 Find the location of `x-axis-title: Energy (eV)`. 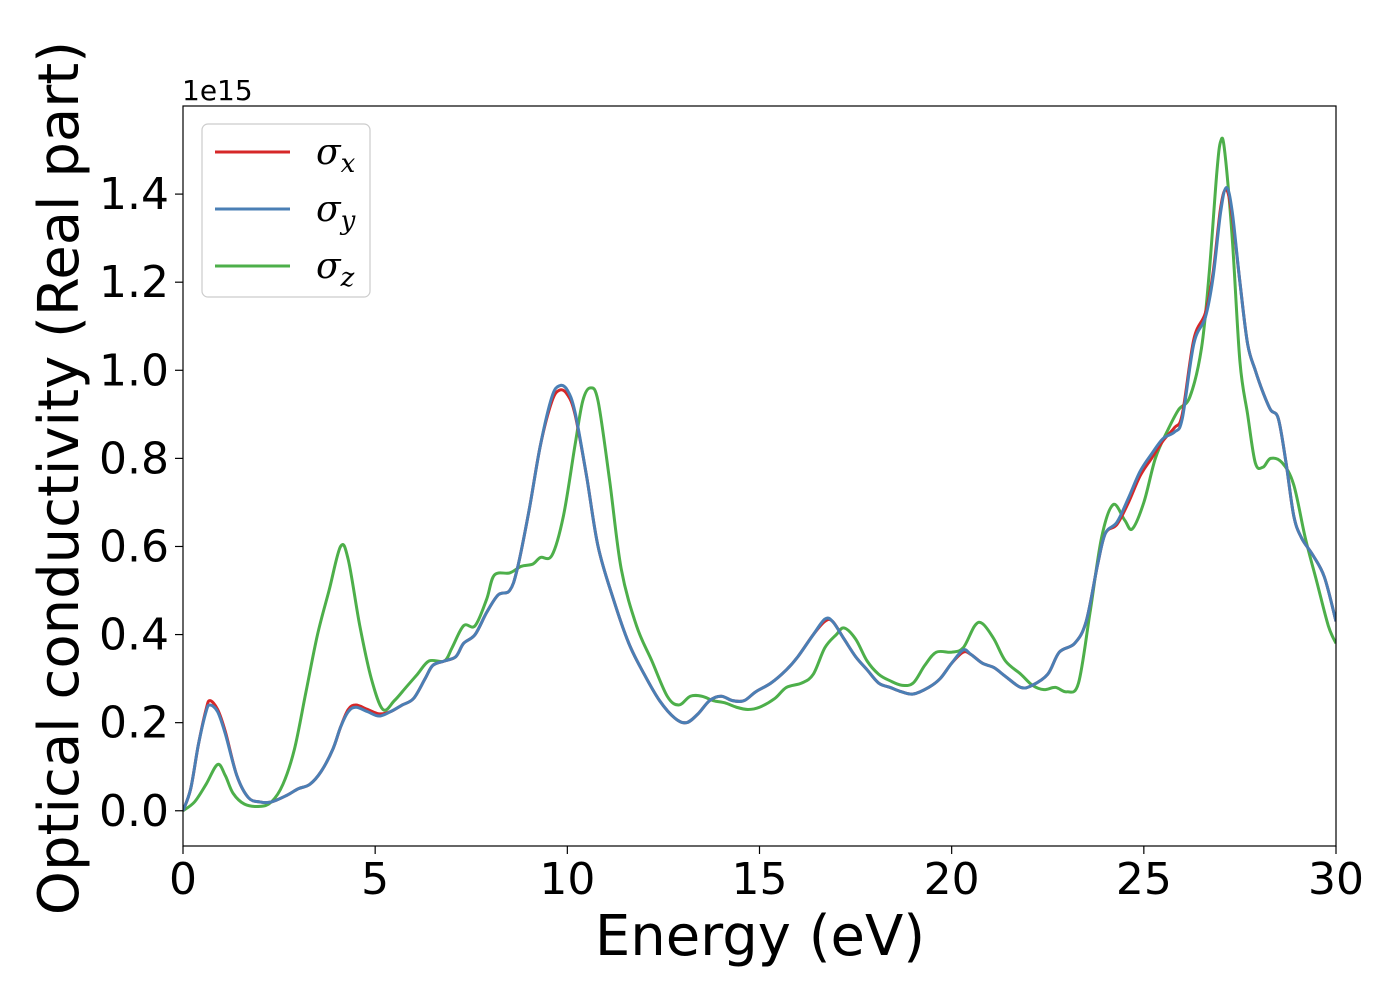

x-axis-title: Energy (eV) is located at coordinates (760, 936).